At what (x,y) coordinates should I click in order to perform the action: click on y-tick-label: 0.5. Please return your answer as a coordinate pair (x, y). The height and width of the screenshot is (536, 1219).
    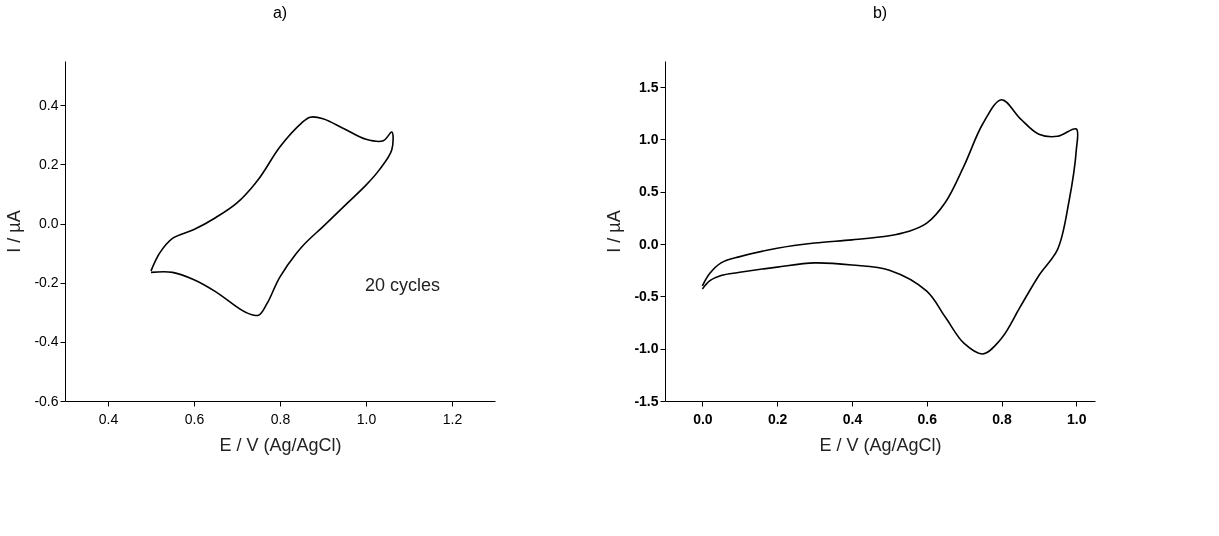
    Looking at the image, I should click on (649, 191).